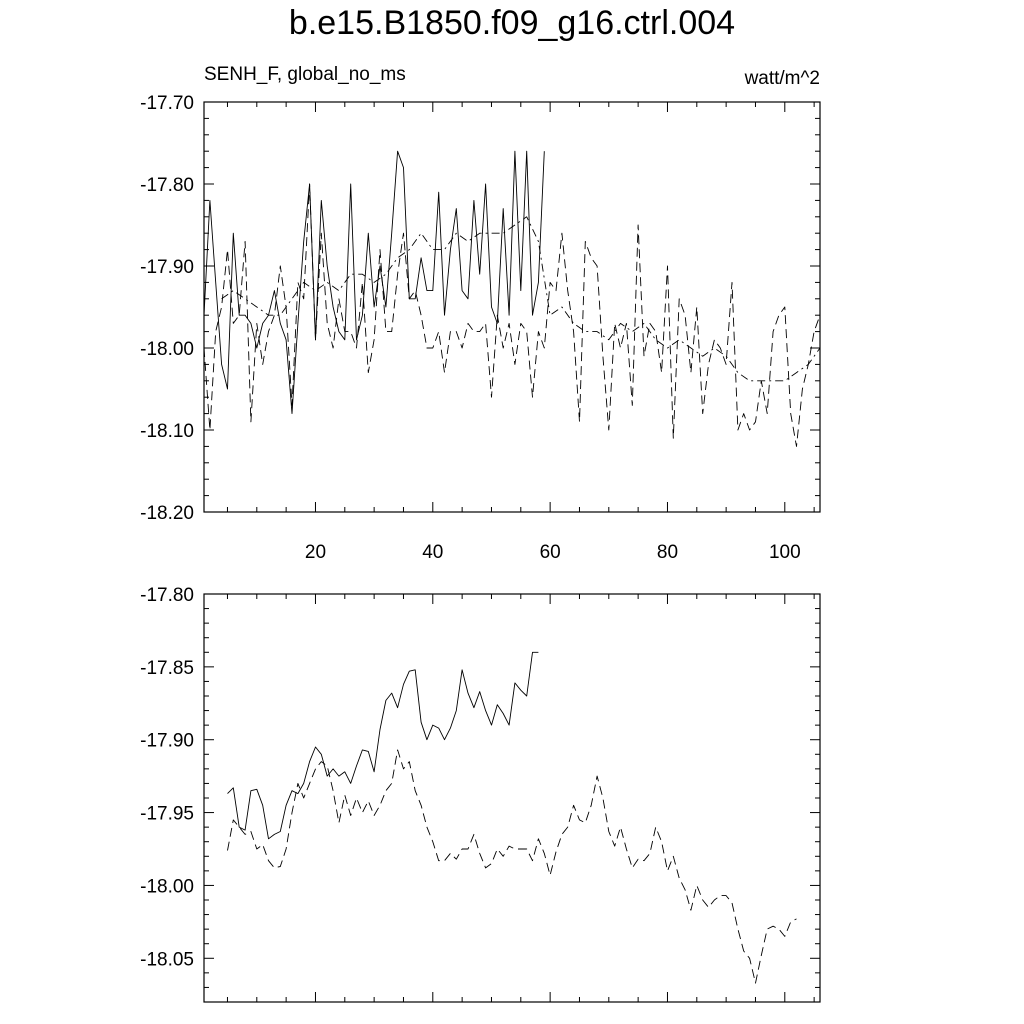 The image size is (1024, 1024). Describe the element at coordinates (512, 23) in the screenshot. I see `figure-title: b.e15.B1850.f09_g16.ctrl.004` at that location.